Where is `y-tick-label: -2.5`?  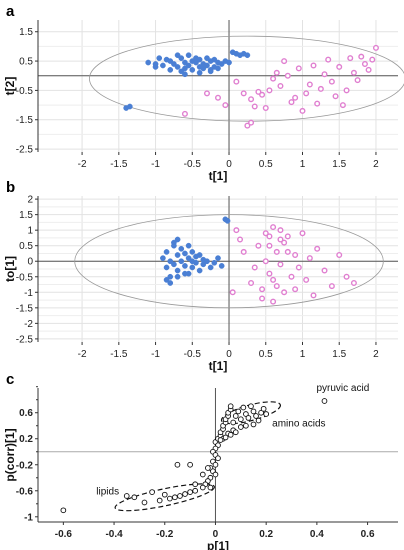
y-tick-label: -2.5 is located at coordinates (25, 339).